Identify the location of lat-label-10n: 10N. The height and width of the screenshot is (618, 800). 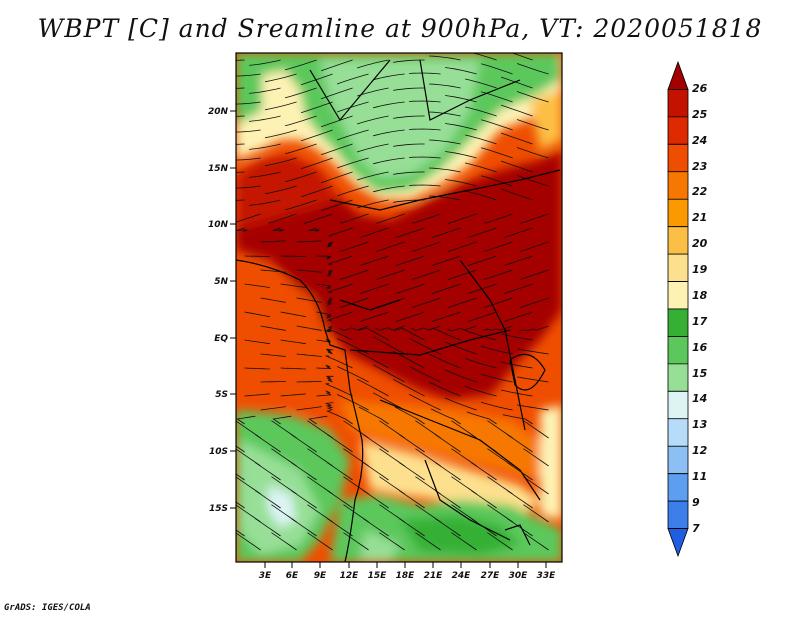
(218, 225).